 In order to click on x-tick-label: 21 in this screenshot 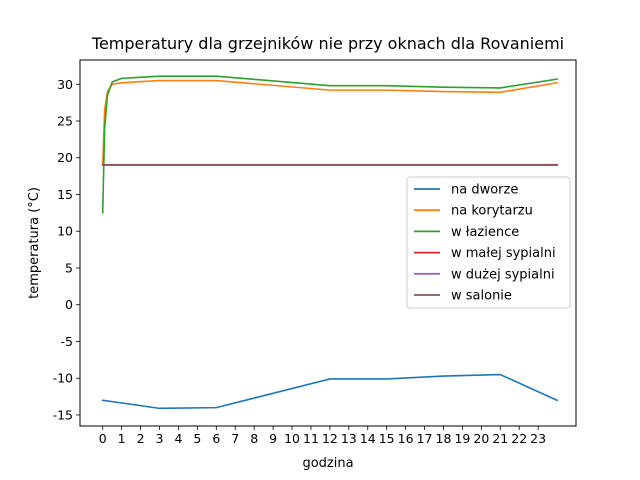, I will do `click(500, 438)`.